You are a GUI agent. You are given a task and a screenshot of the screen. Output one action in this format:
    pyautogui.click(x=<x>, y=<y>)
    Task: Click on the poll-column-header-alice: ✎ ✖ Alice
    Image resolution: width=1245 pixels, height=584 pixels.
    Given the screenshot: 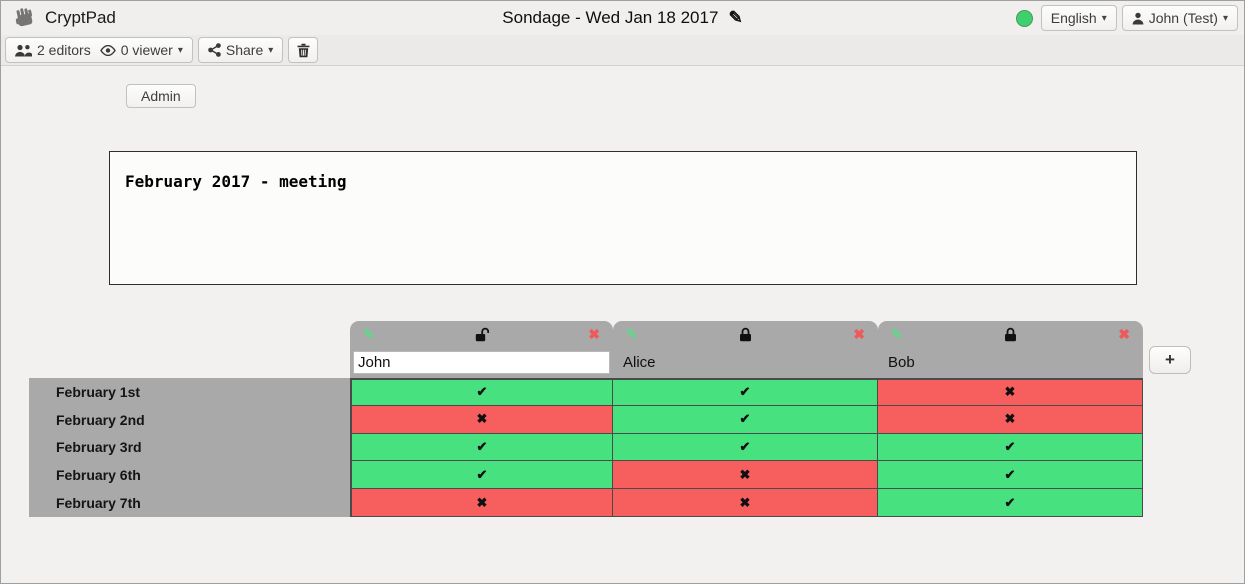 What is the action you would take?
    pyautogui.click(x=745, y=349)
    